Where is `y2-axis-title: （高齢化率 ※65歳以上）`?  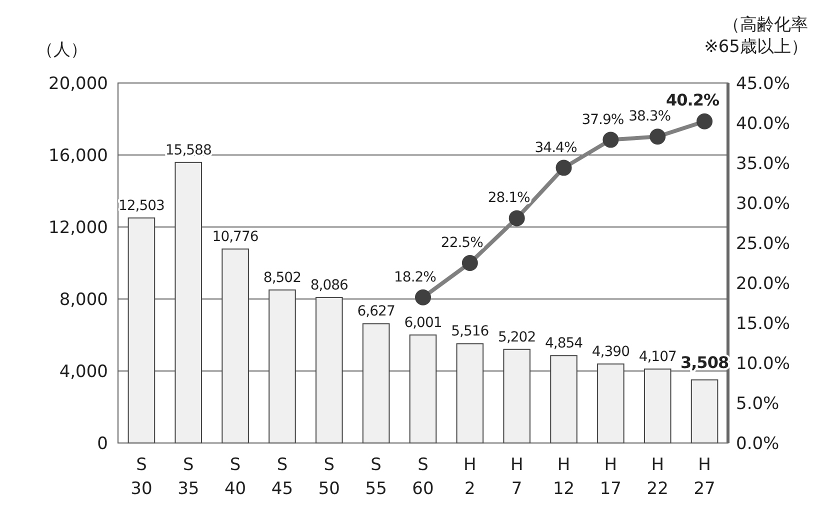 y2-axis-title: （高齢化率 ※65歳以上） is located at coordinates (756, 36).